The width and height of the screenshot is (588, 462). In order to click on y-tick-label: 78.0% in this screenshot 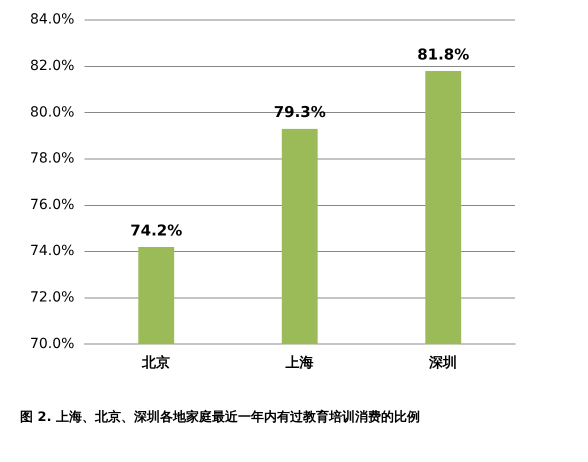, I will do `click(52, 158)`.